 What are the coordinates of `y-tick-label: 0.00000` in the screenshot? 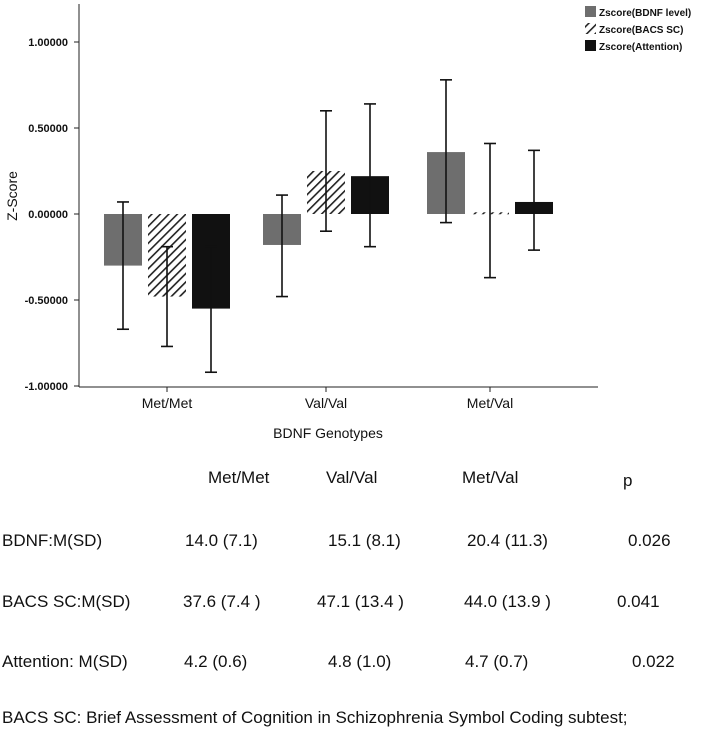 It's located at (48, 215).